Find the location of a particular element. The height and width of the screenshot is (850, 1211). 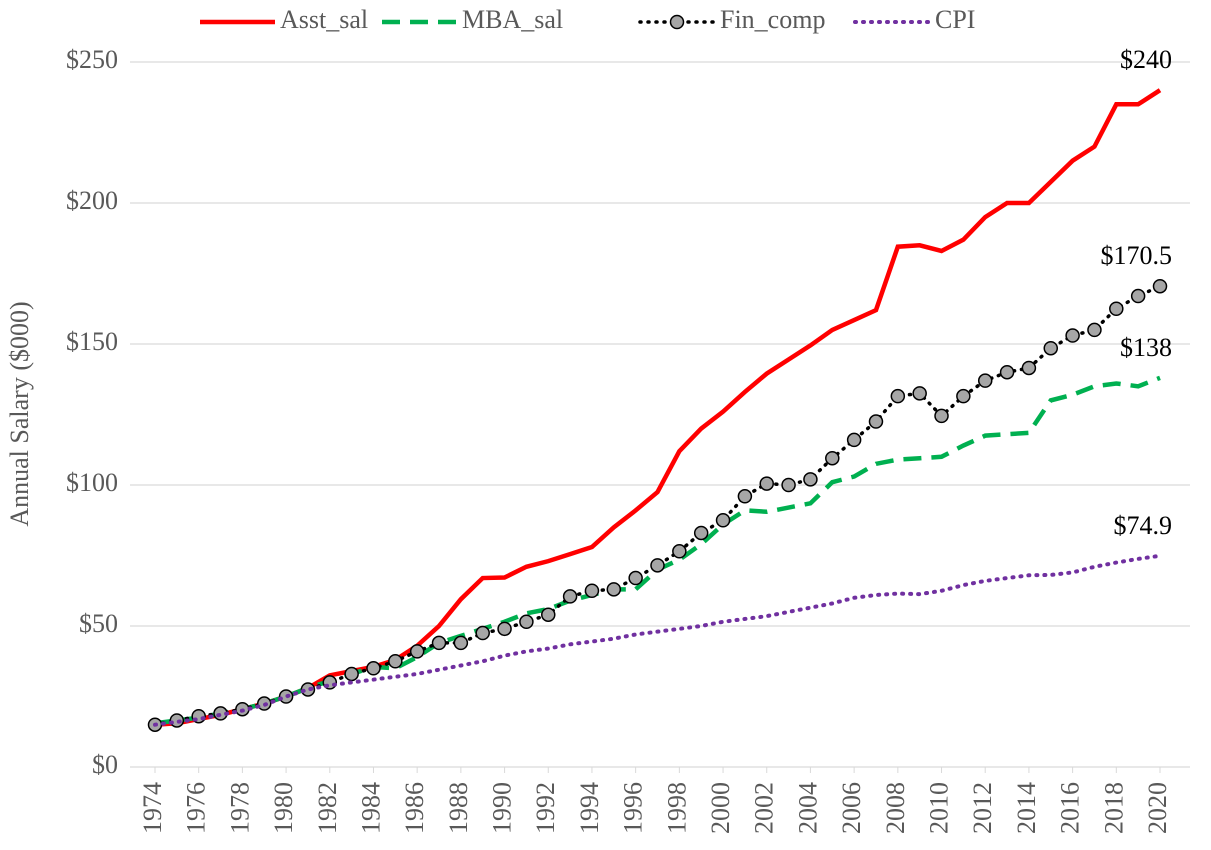

y-tick-label: $0 is located at coordinates (105, 764).